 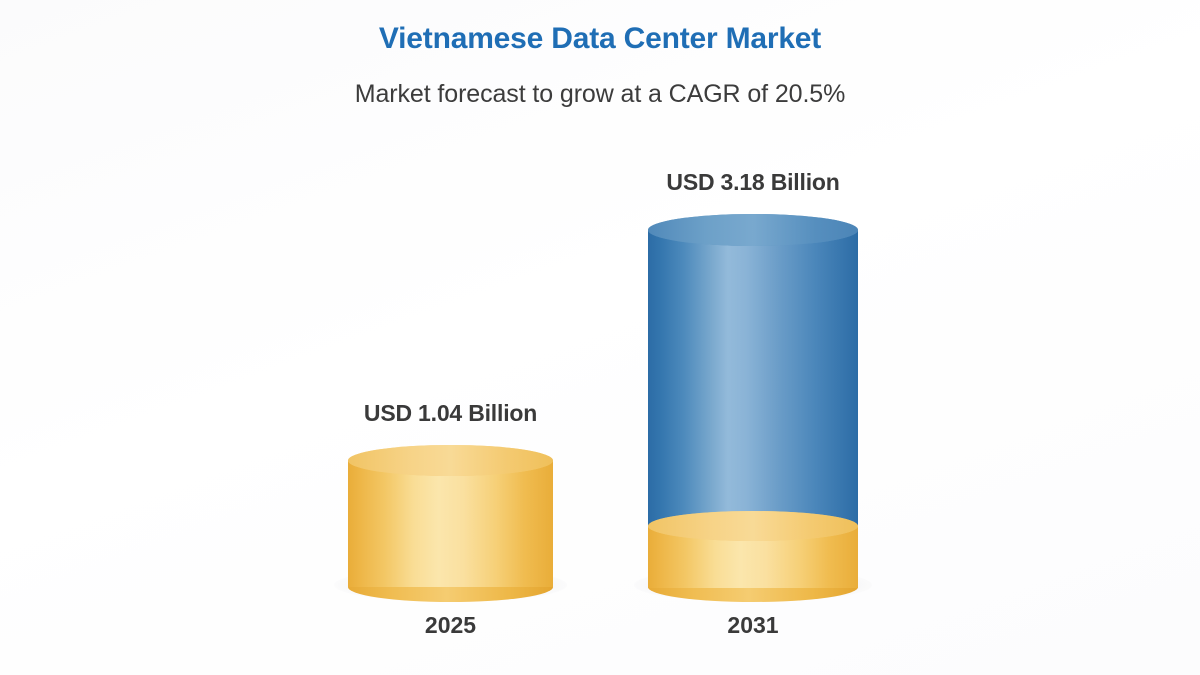 I want to click on cylinder-2025-body, so click(x=450, y=523).